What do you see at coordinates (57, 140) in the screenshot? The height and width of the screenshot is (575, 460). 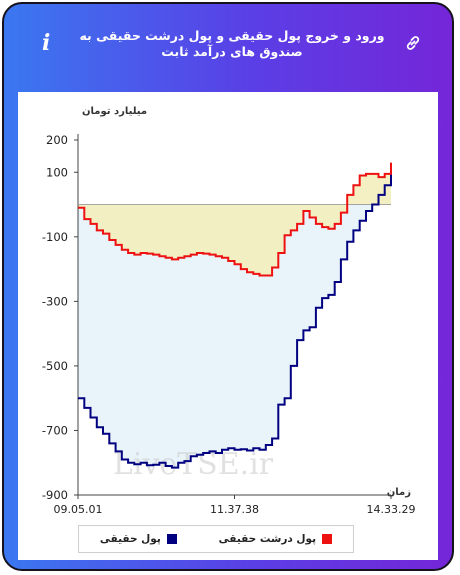 I see `y-tick-label: 200` at bounding box center [57, 140].